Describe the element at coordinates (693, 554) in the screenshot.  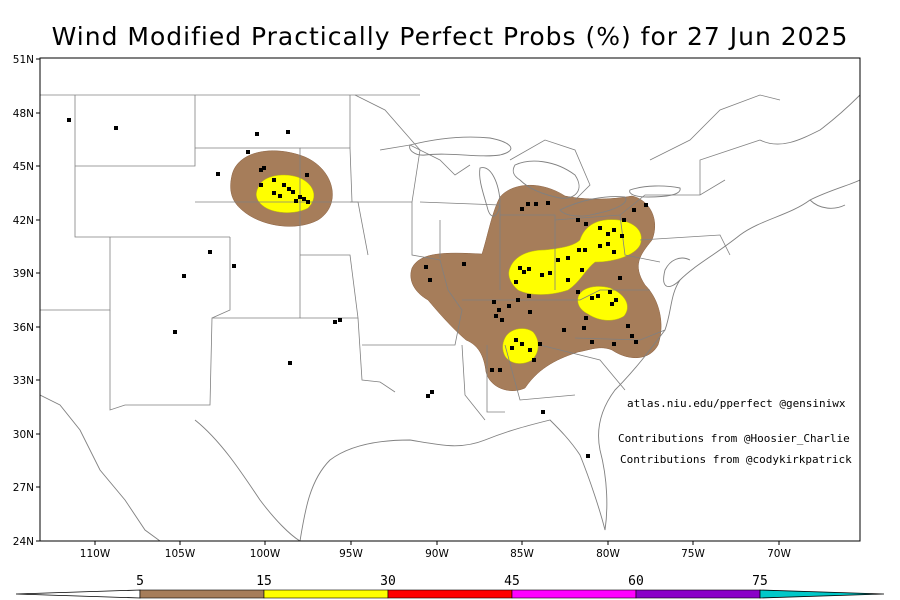
I see `lon-label: 75W` at that location.